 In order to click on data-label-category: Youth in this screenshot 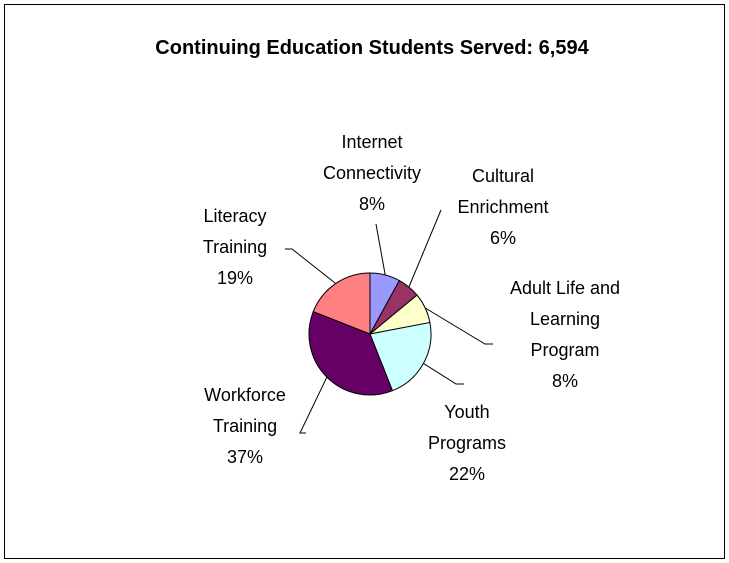, I will do `click(466, 412)`.